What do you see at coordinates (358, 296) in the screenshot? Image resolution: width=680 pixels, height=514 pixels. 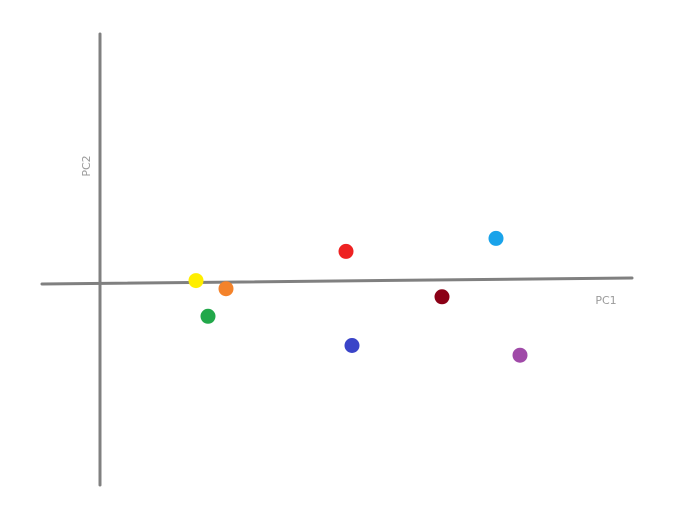 I see `data-points` at bounding box center [358, 296].